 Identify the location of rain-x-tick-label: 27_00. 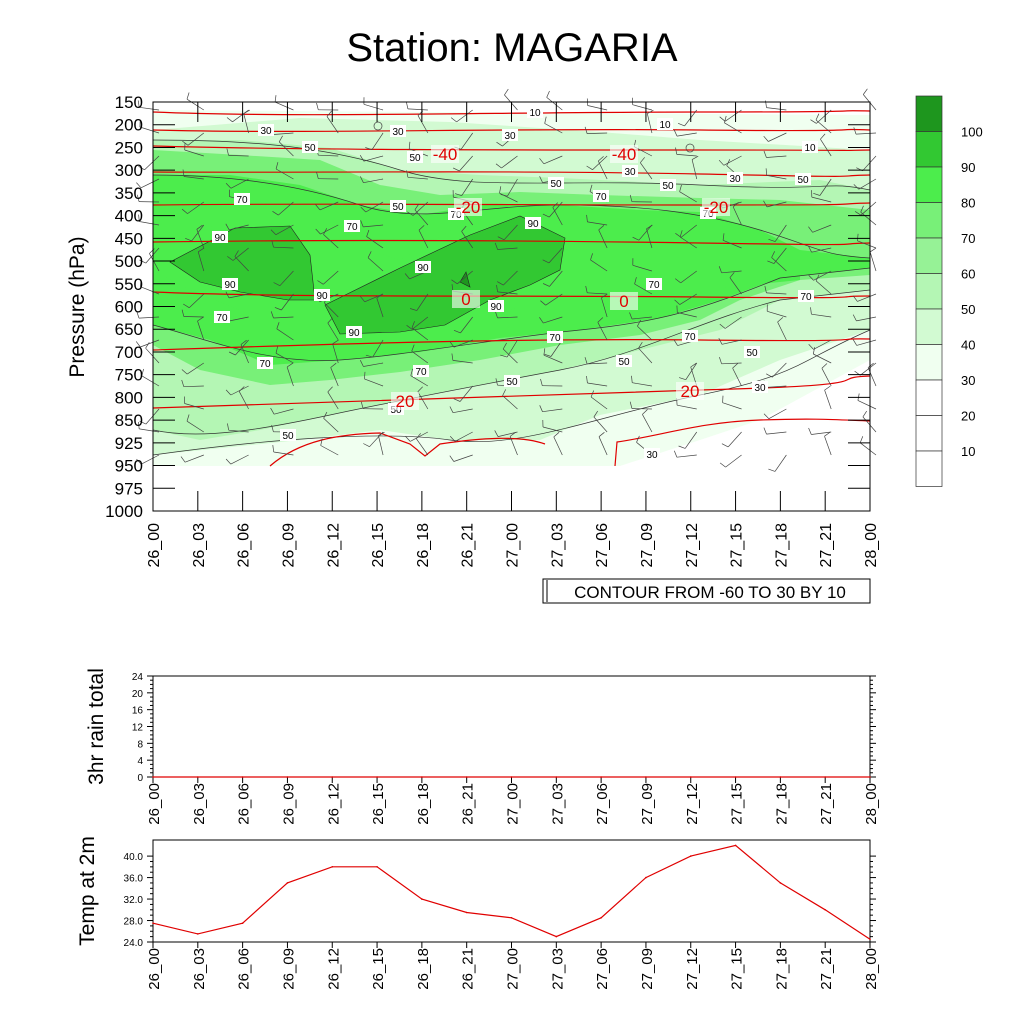
(513, 804).